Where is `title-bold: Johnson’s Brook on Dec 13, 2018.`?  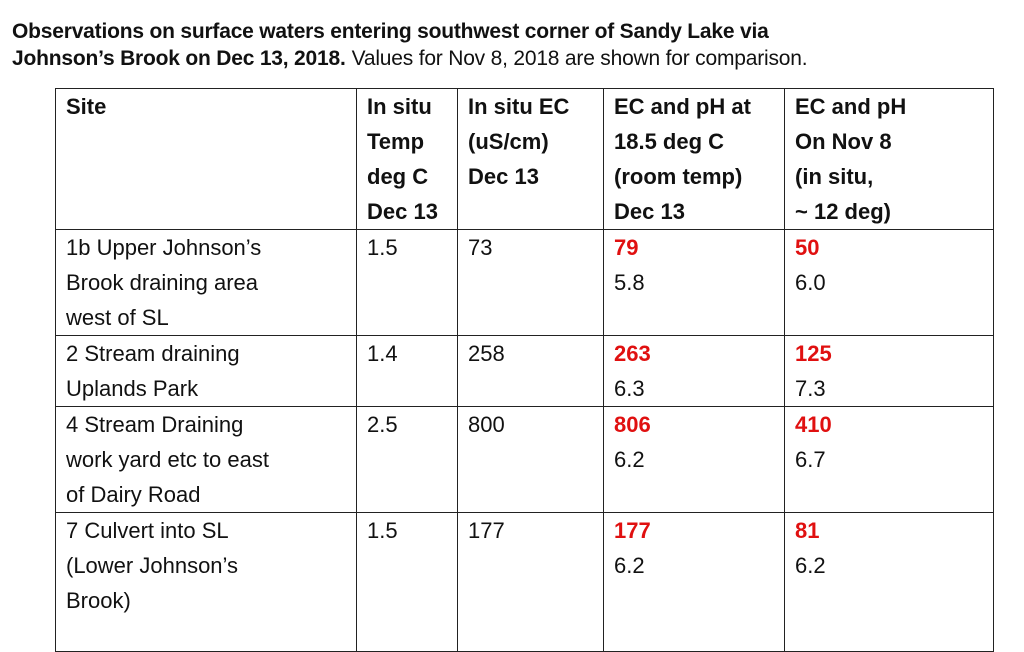 title-bold: Johnson’s Brook on Dec 13, 2018. is located at coordinates (179, 58).